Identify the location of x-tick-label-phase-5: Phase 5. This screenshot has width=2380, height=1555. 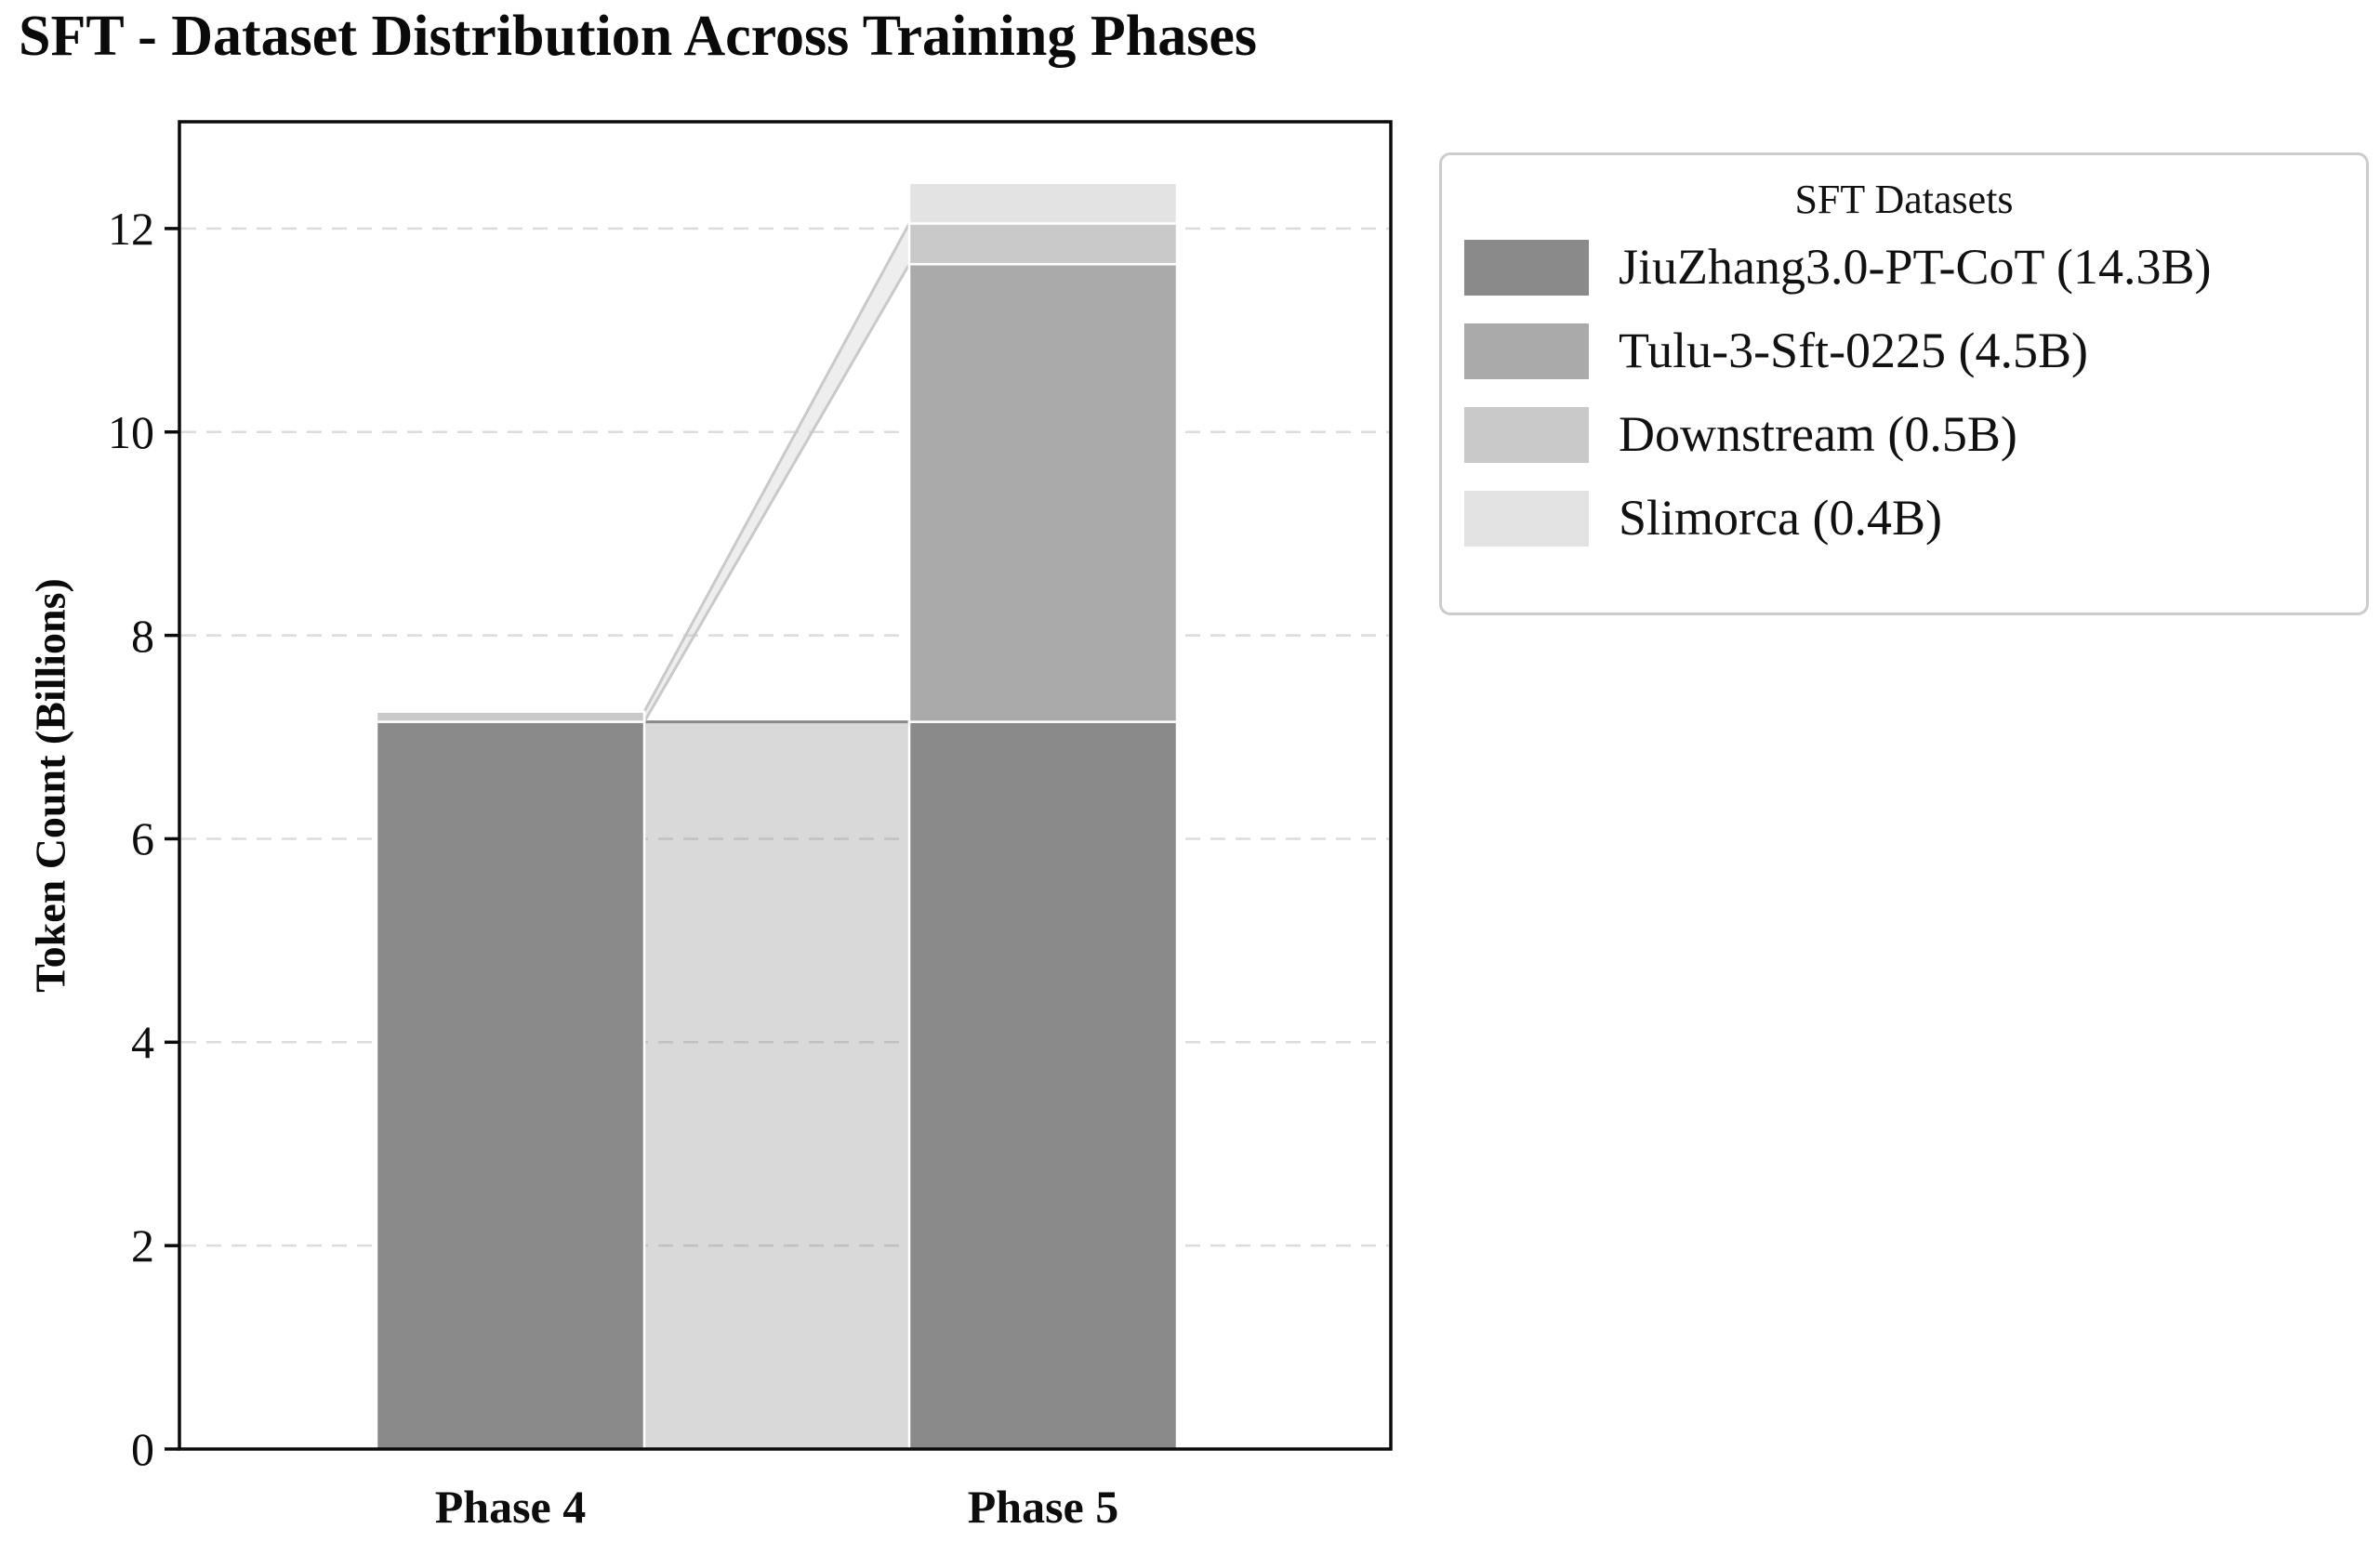
(1043, 1507).